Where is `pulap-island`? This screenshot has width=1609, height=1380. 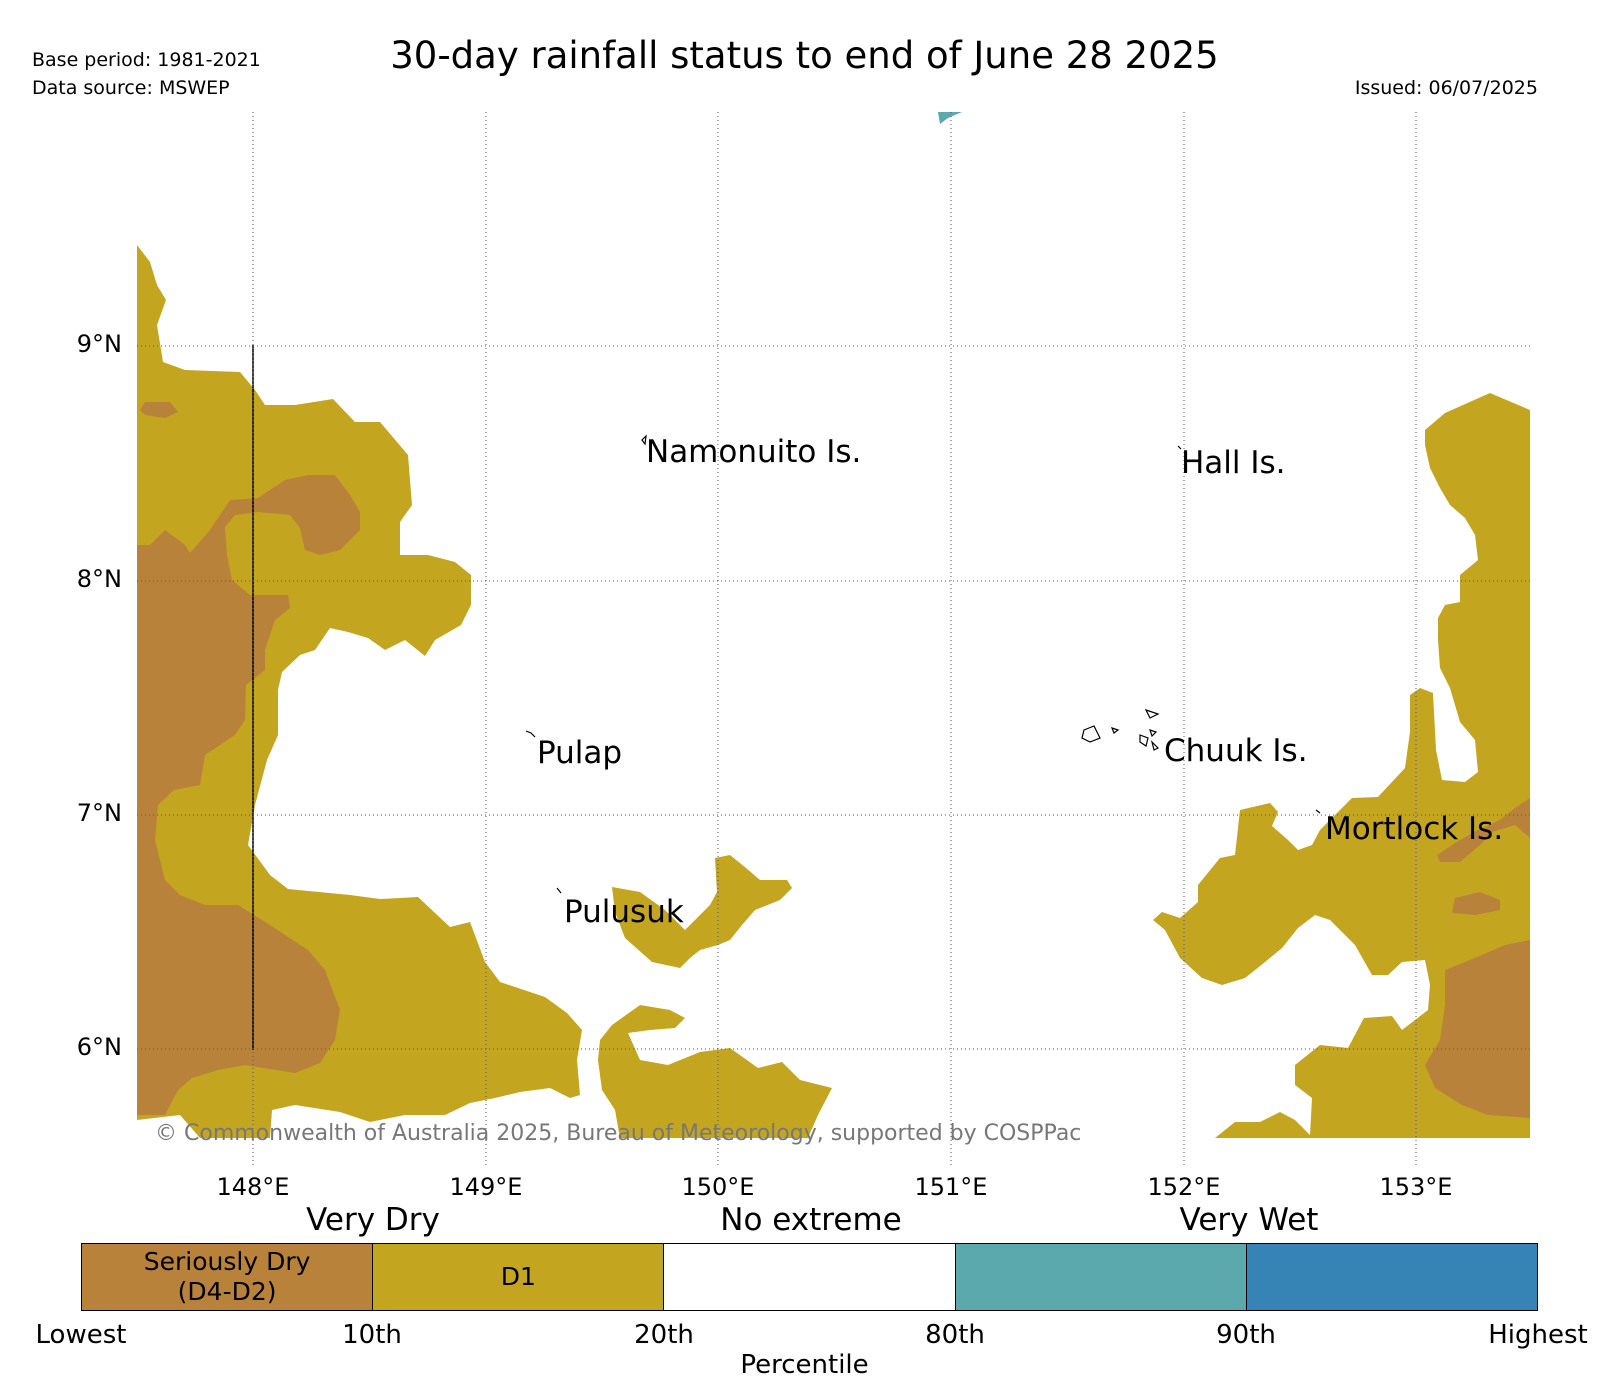 pulap-island is located at coordinates (530, 734).